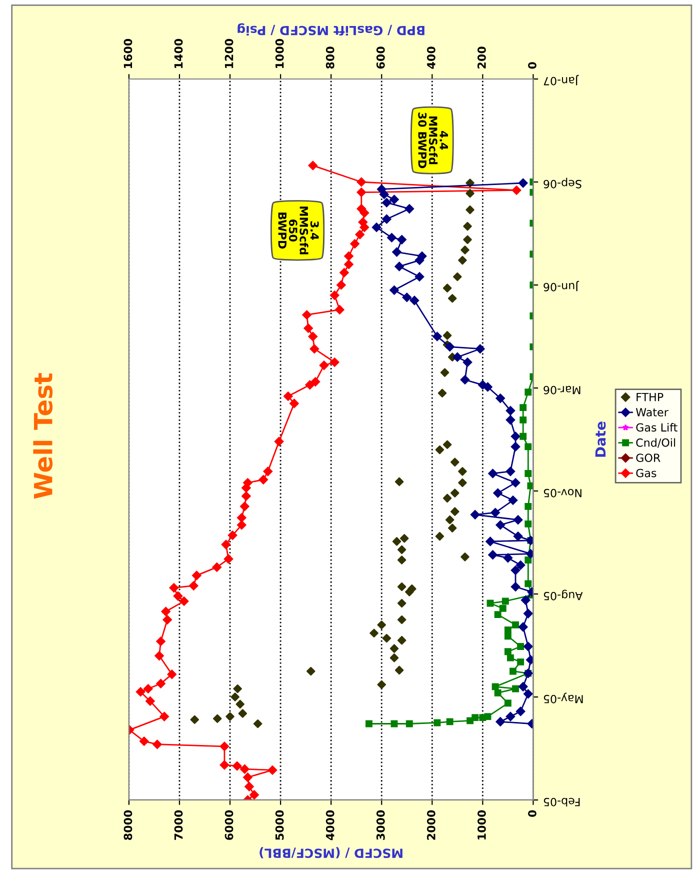  Describe the element at coordinates (563, 595) in the screenshot. I see `y-tick-label: Aug-05` at that location.